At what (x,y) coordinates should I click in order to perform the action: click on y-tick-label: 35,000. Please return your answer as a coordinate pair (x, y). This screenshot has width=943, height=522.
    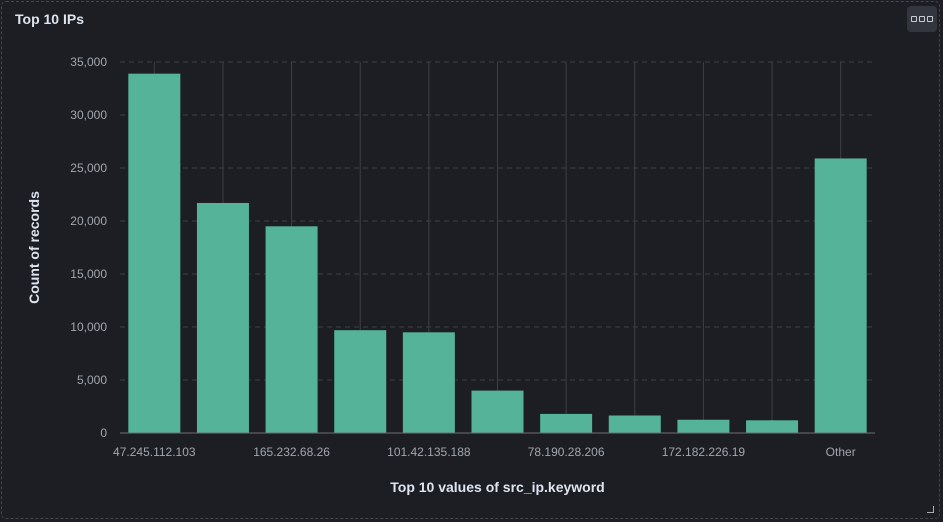
    Looking at the image, I should click on (88, 62).